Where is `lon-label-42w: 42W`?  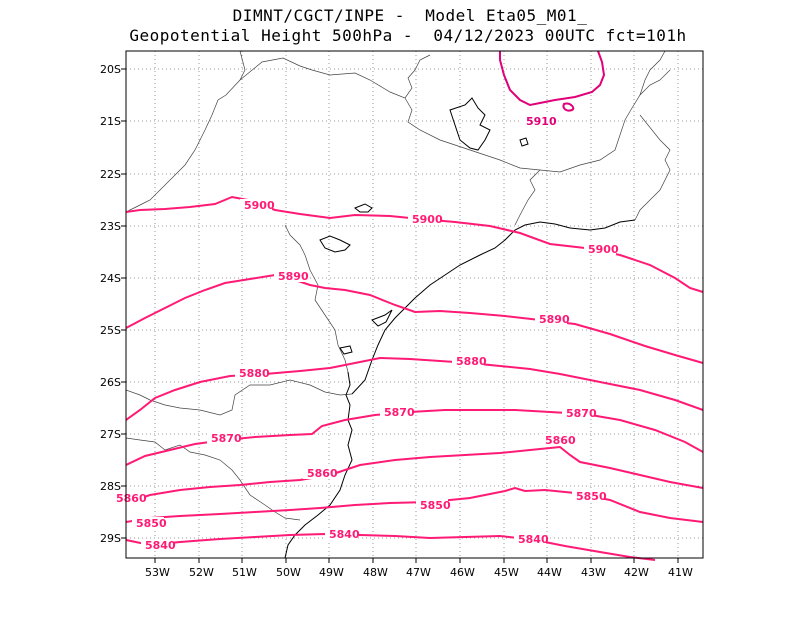 lon-label-42w: 42W is located at coordinates (636, 572).